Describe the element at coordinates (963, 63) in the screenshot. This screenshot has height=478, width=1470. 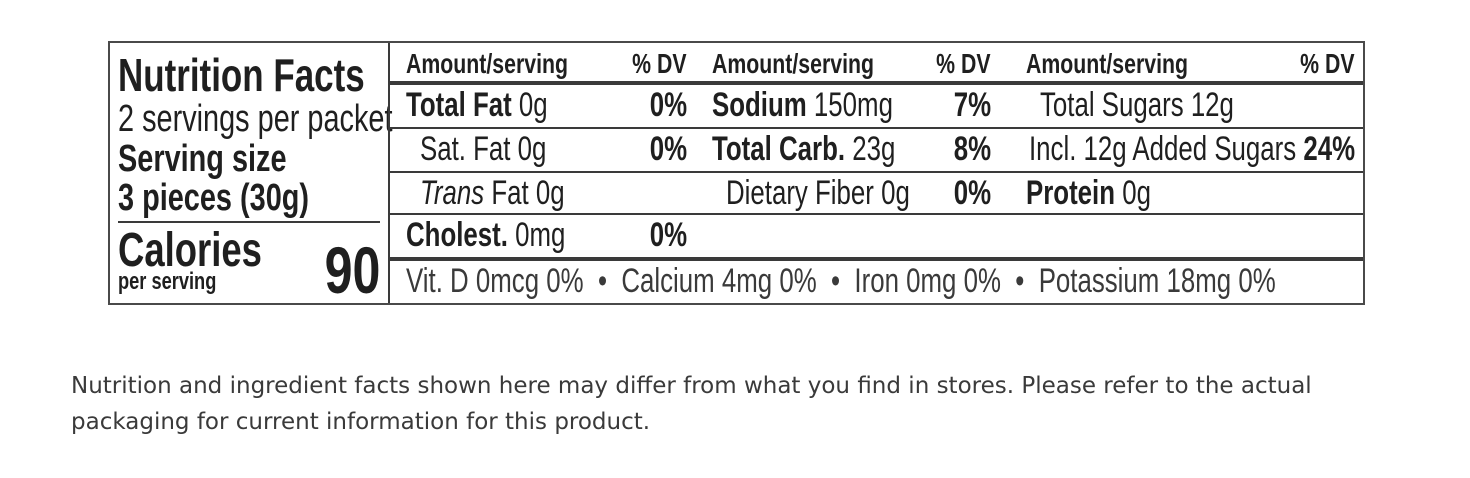
I see `header-dv-col2: % DV` at that location.